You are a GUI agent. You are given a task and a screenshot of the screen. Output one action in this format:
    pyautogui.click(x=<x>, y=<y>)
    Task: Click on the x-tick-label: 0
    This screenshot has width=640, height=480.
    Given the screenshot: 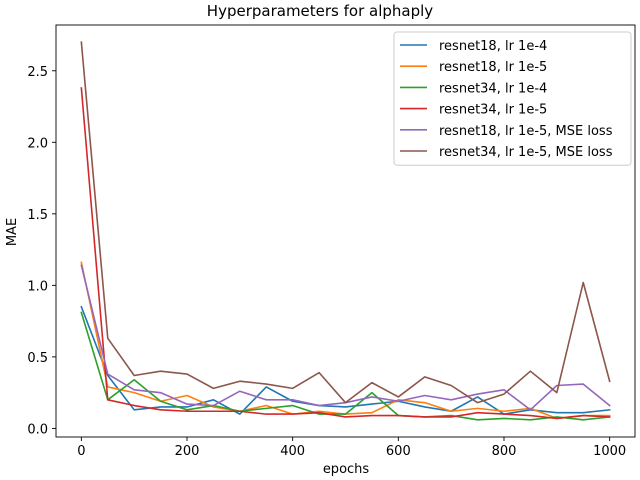 What is the action you would take?
    pyautogui.click(x=81, y=451)
    